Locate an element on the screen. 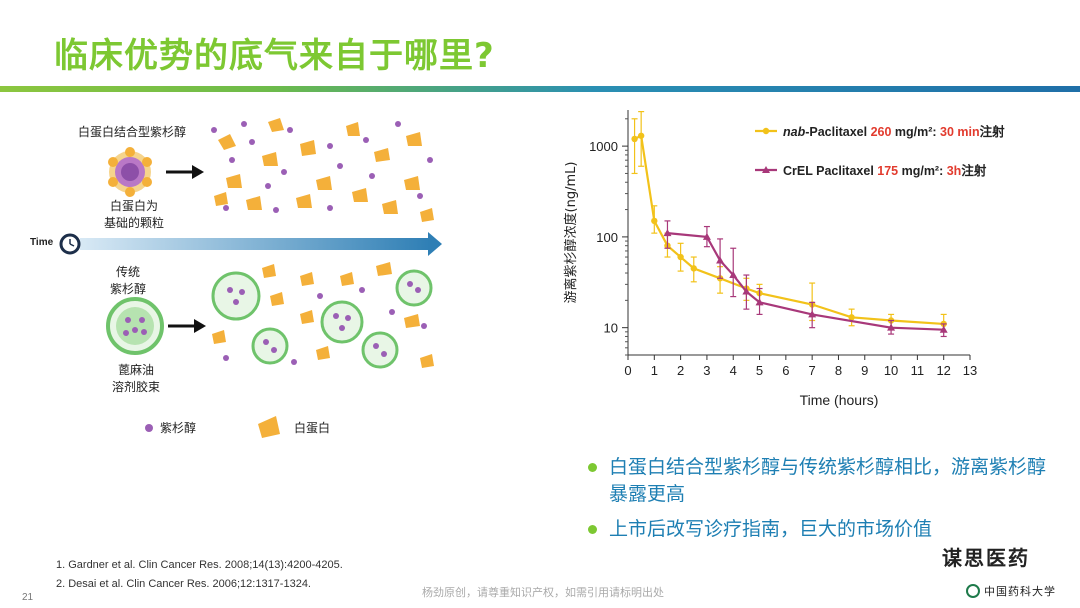 The height and width of the screenshot is (608, 1080). x-tick-label: 3 is located at coordinates (706, 370).